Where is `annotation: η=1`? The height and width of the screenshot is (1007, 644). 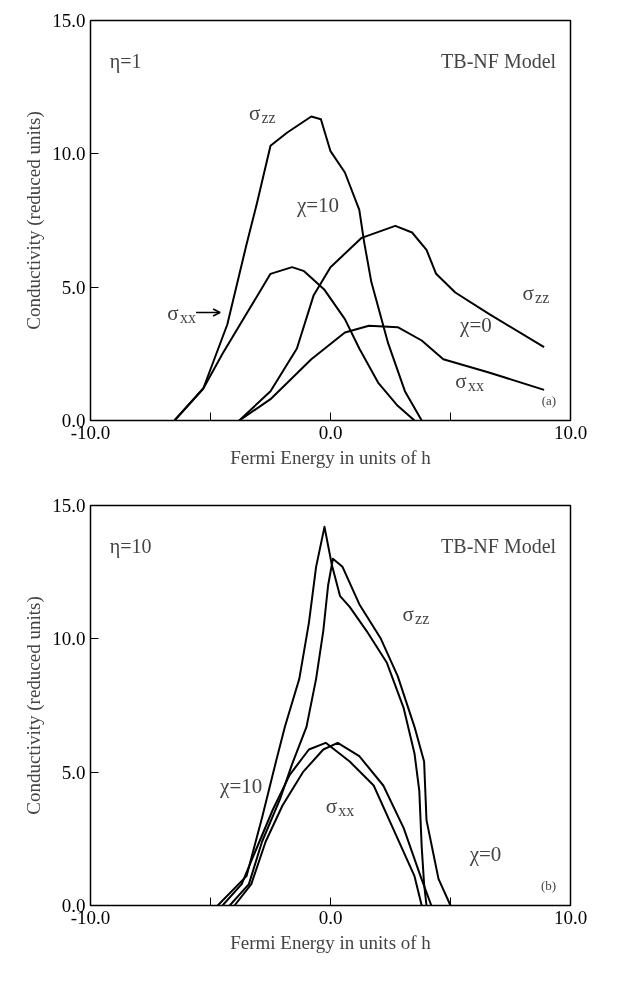
annotation: η=1 is located at coordinates (125, 61).